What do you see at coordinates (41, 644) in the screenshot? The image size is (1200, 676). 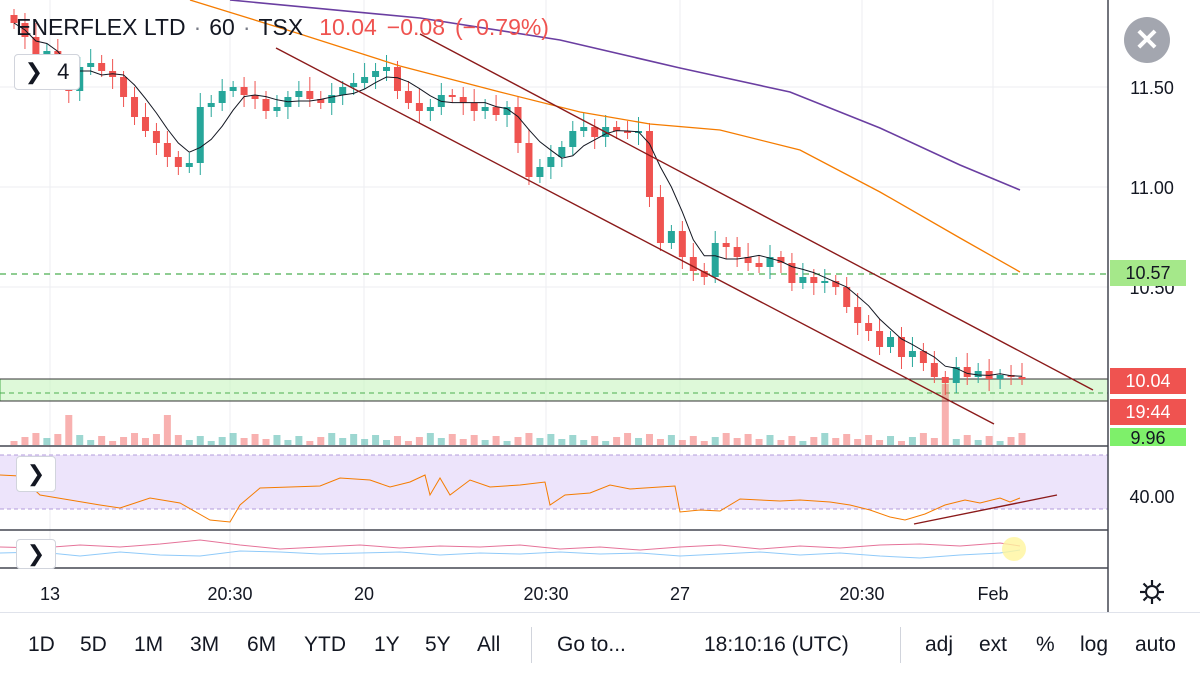 I see `range-1d: 1D` at bounding box center [41, 644].